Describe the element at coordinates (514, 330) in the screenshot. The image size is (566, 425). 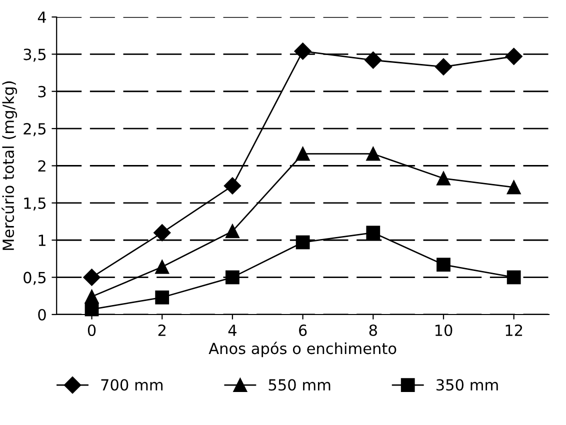
I see `x-tick-label: 12` at that location.